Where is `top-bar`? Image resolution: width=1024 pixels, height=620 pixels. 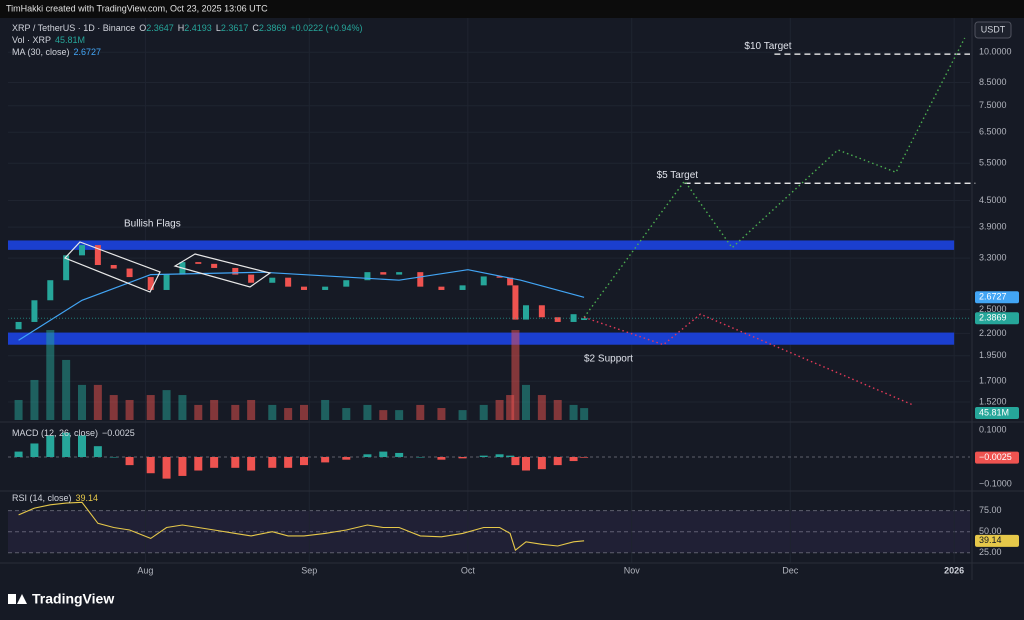 top-bar is located at coordinates (512, 9).